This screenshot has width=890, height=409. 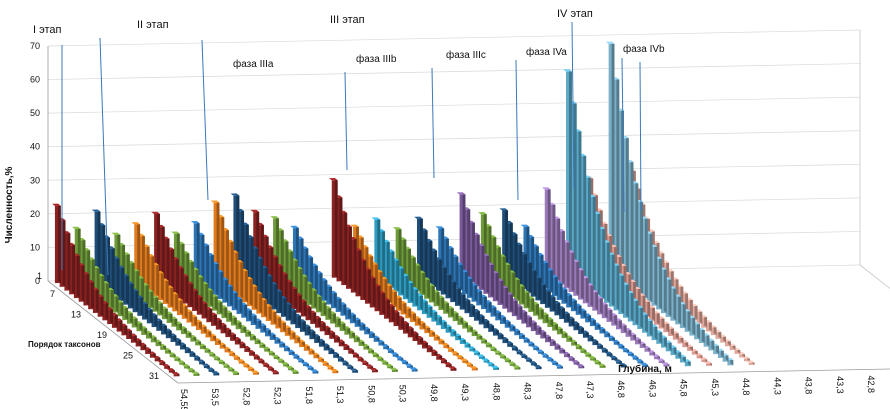 What do you see at coordinates (47, 30) in the screenshot?
I see `stage-label-i: I этап` at bounding box center [47, 30].